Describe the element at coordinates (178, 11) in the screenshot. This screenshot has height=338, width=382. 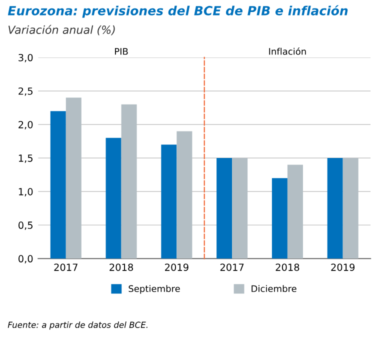
I see `text: Eurozona: previsiones del BCE de PIB e inflación` at that location.